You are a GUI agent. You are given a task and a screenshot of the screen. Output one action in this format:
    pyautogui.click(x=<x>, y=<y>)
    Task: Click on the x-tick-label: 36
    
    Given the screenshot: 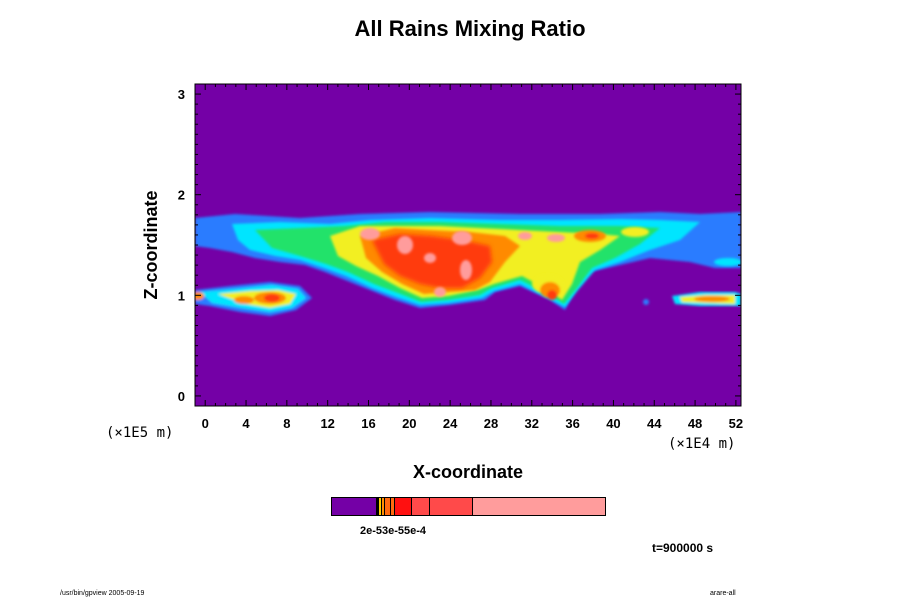 What is the action you would take?
    pyautogui.click(x=572, y=423)
    